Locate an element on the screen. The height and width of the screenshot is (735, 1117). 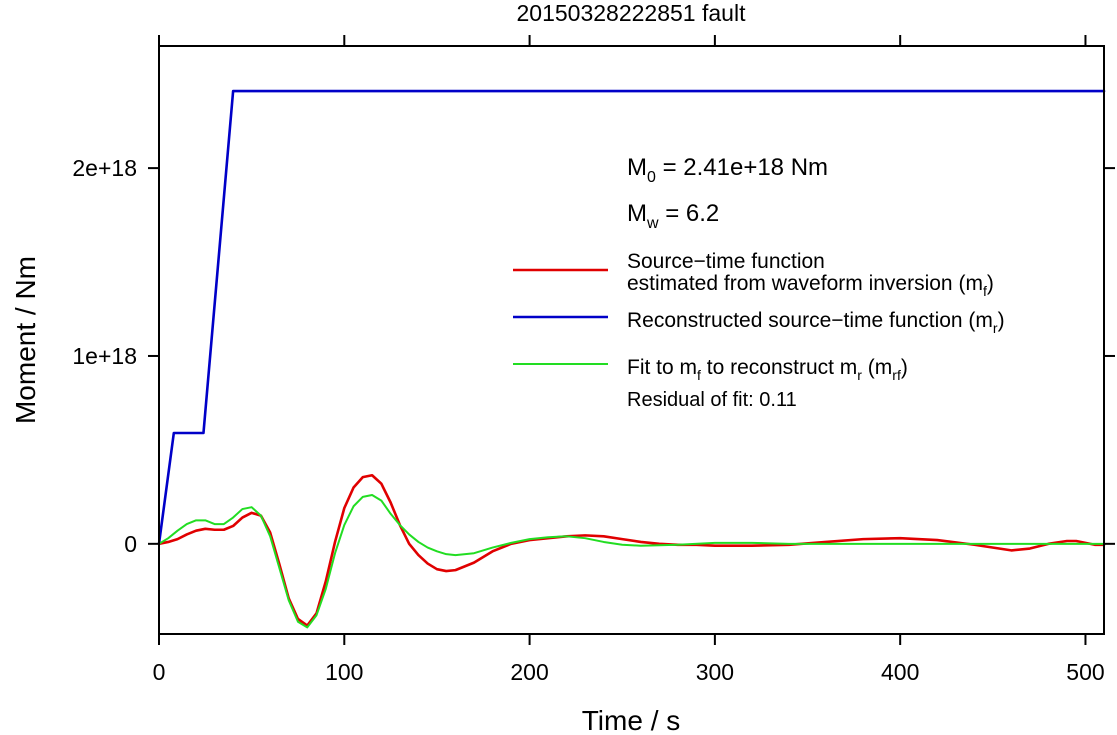
annotation-mw: Mw = 6.2 is located at coordinates (673, 216).